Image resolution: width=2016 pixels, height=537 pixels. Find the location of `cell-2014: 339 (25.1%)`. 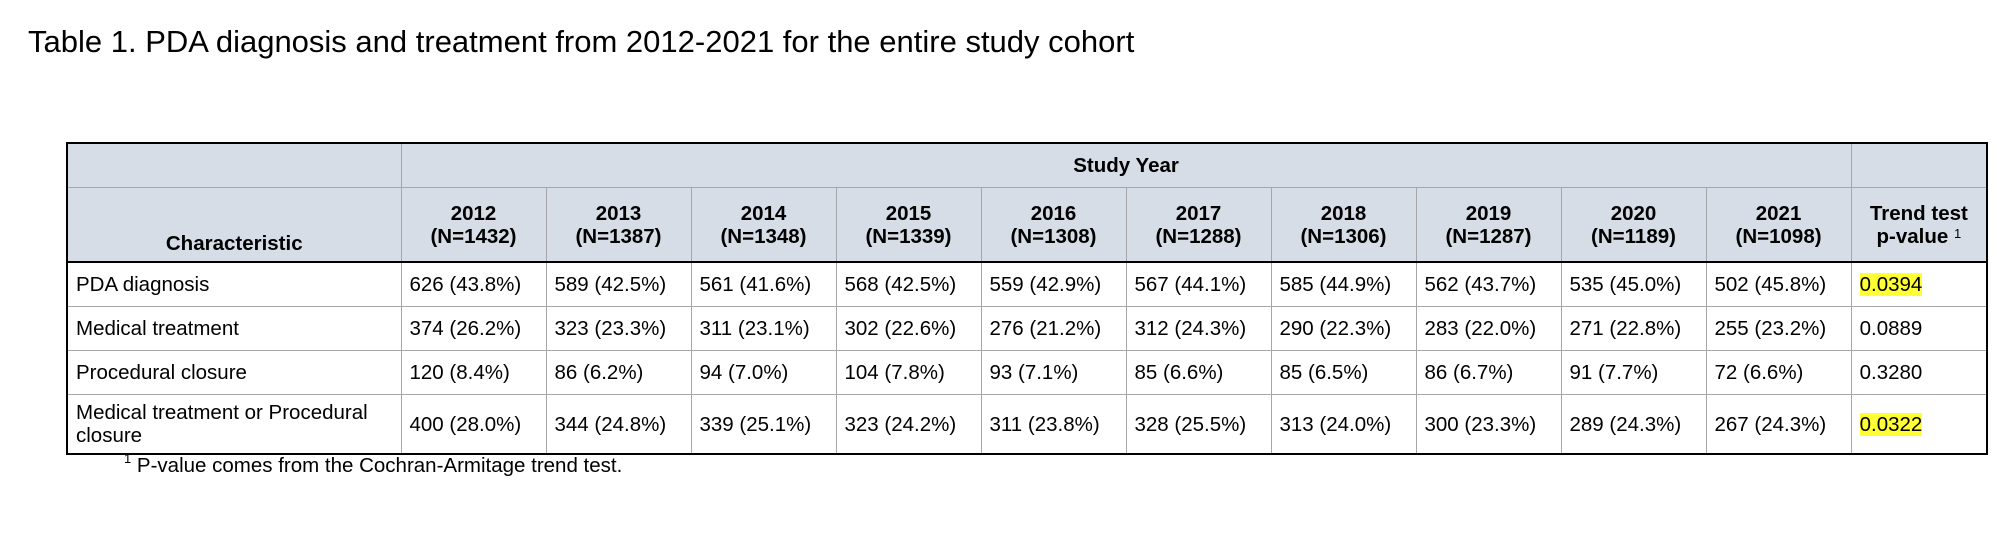

cell-2014: 339 (25.1%) is located at coordinates (763, 424).